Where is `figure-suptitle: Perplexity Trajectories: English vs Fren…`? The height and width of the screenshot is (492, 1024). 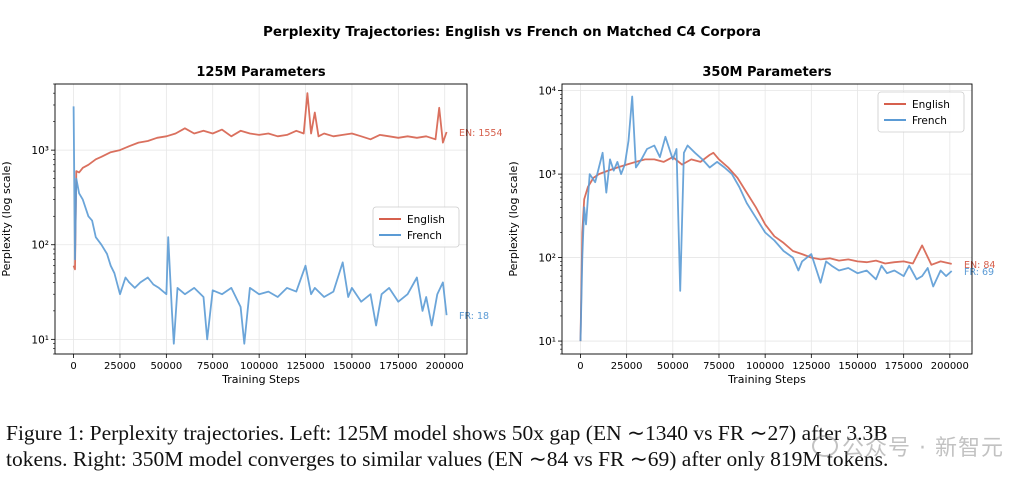 figure-suptitle: Perplexity Trajectories: English vs Fren… is located at coordinates (512, 32).